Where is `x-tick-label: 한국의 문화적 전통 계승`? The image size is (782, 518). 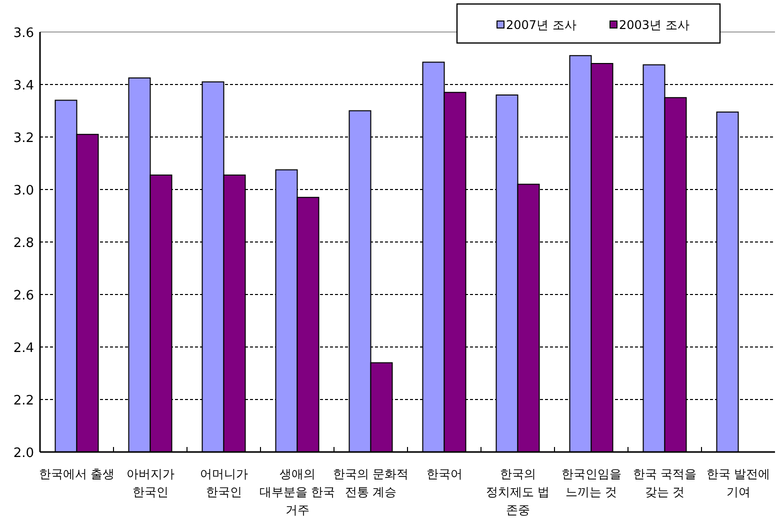
x-tick-label: 한국의 문화적 전통 계승 is located at coordinates (370, 483).